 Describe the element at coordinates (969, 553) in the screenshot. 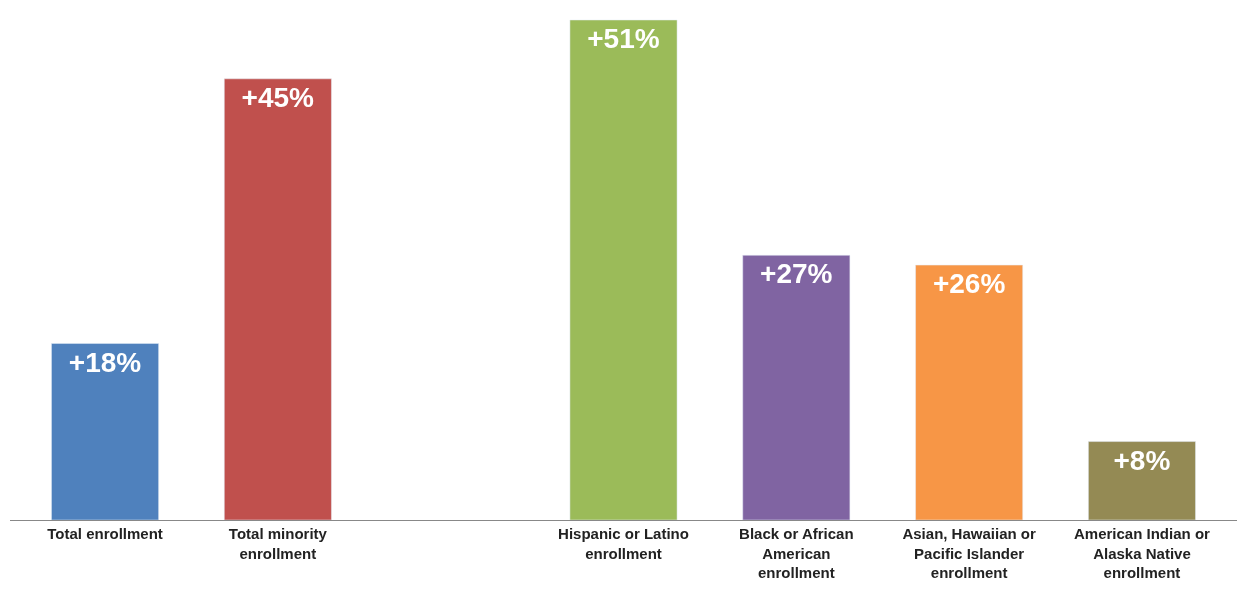

I see `x-tick-label: Asian, Hawaiian or Pacific Islander enrollment` at that location.